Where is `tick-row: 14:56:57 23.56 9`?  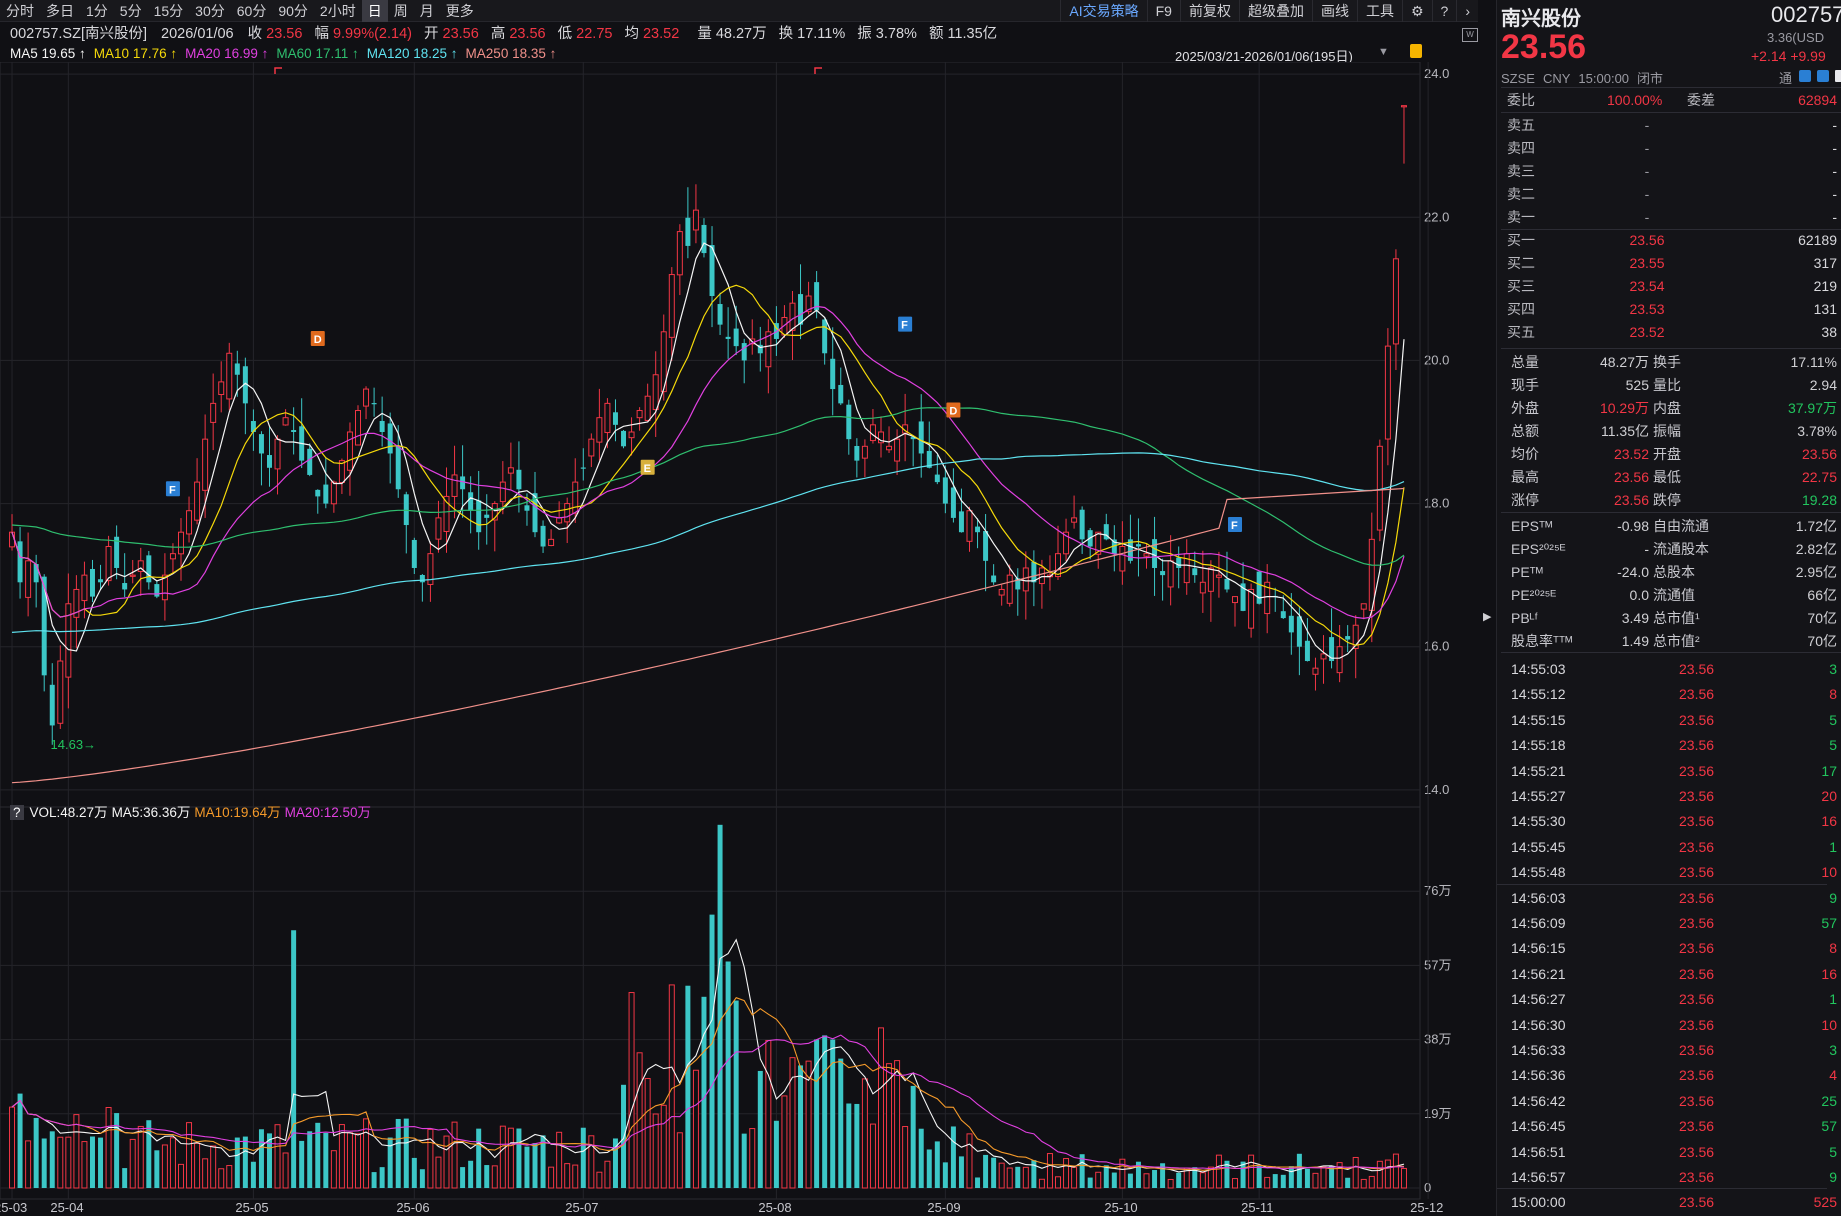 tick-row: 14:56:57 23.56 9 is located at coordinates (1674, 1177).